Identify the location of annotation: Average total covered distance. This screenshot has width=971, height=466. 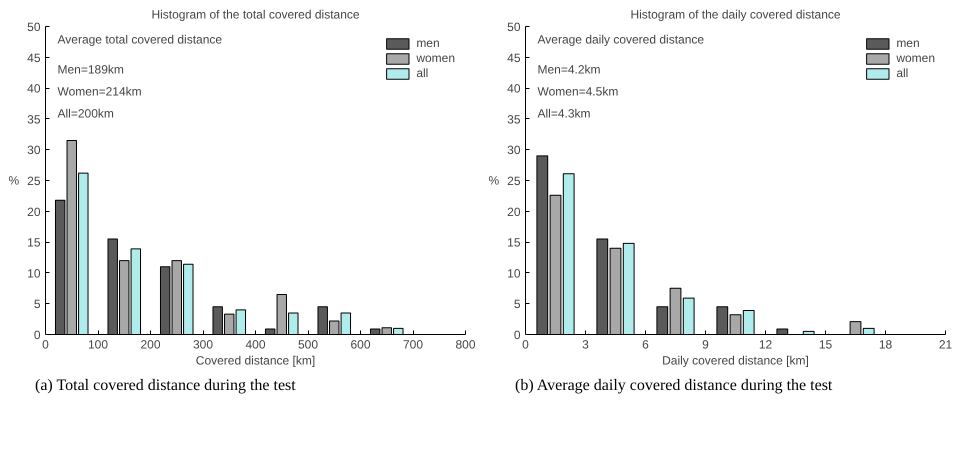
(140, 39).